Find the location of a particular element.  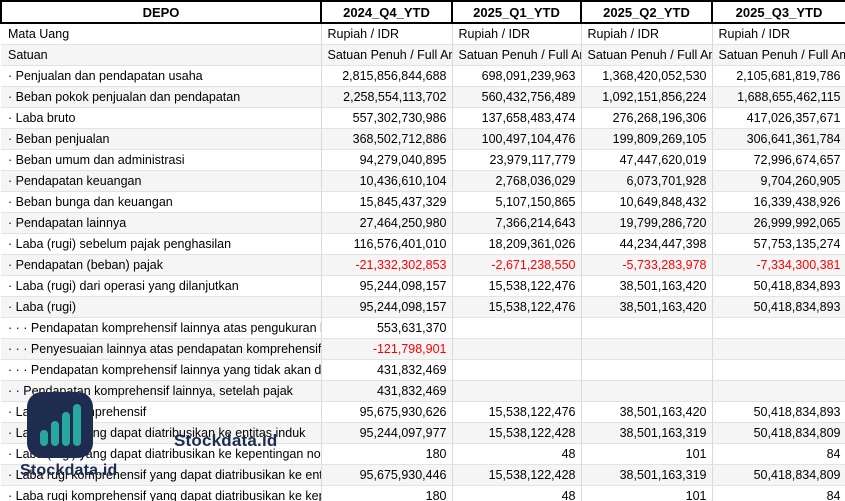

cell-value: -21,332,302,853 is located at coordinates (387, 265).